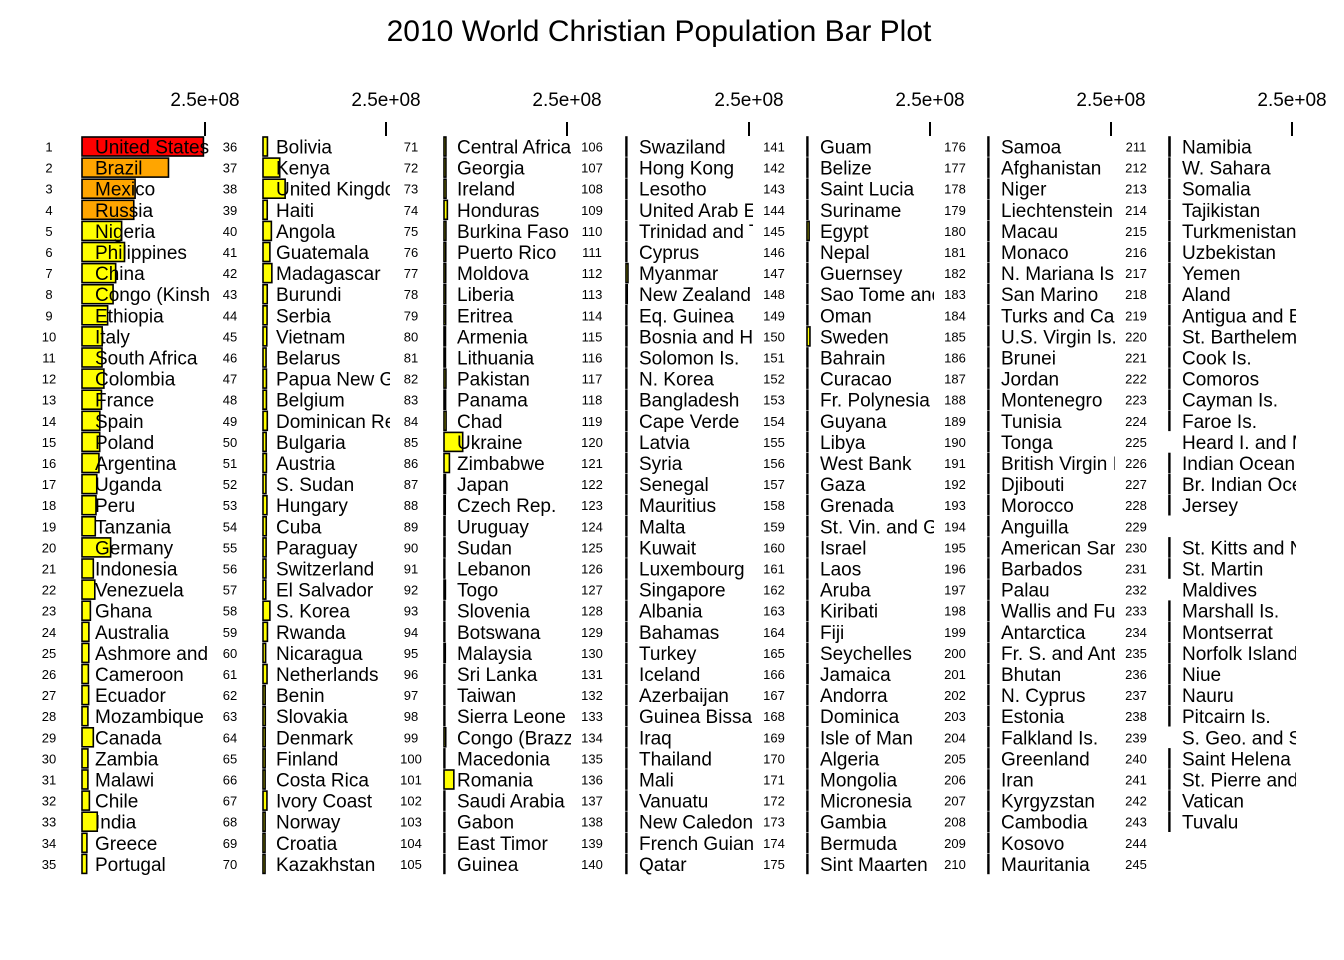 This screenshot has height=960, width=1344. Describe the element at coordinates (136, 570) in the screenshot. I see `country-label: Indonesia` at that location.